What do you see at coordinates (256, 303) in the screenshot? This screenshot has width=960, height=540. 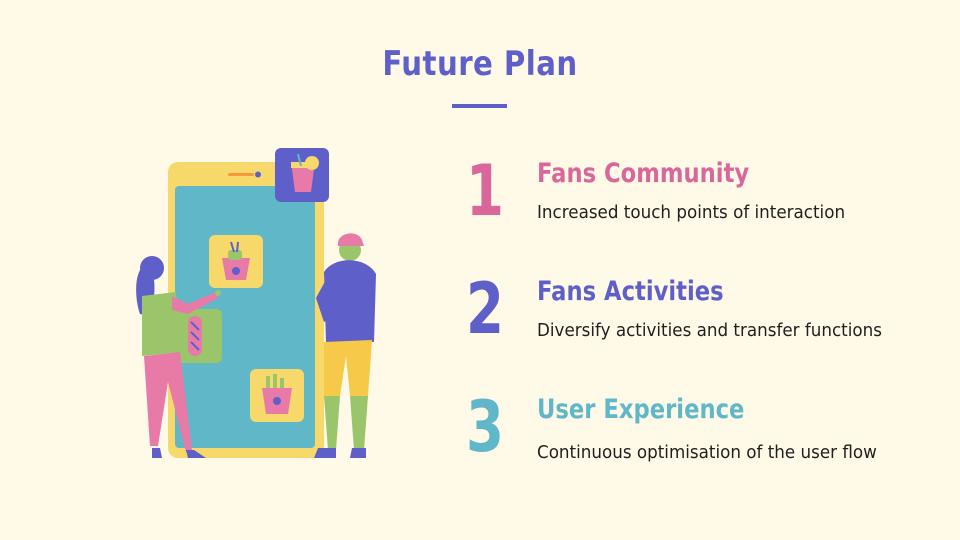 I see `phone-people-illustration` at bounding box center [256, 303].